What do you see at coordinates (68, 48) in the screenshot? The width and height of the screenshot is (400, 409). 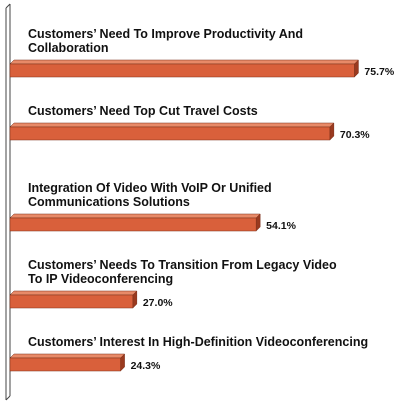 I see `category-label-line: Collaboration` at bounding box center [68, 48].